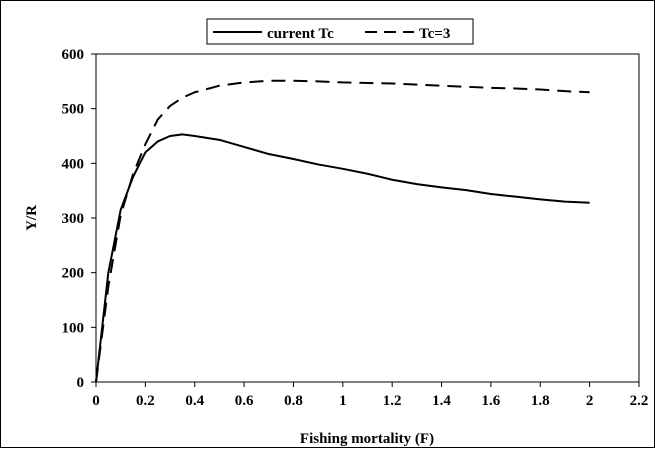 This screenshot has height=453, width=655. What do you see at coordinates (491, 401) in the screenshot?
I see `x-tick-label: 1.6` at bounding box center [491, 401].